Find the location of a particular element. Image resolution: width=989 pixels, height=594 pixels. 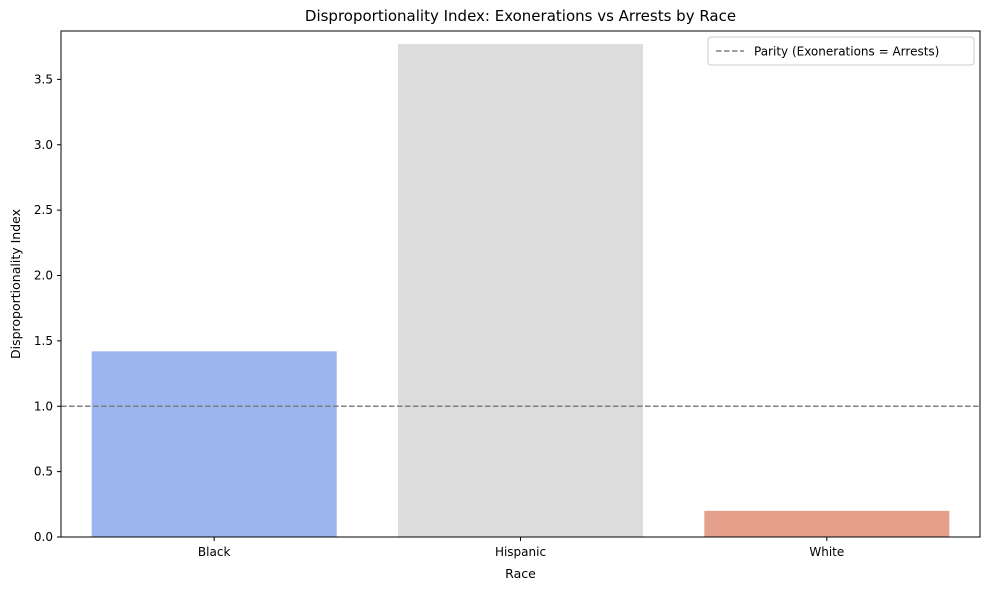

y-tick-label: 2.0 is located at coordinates (43, 276).